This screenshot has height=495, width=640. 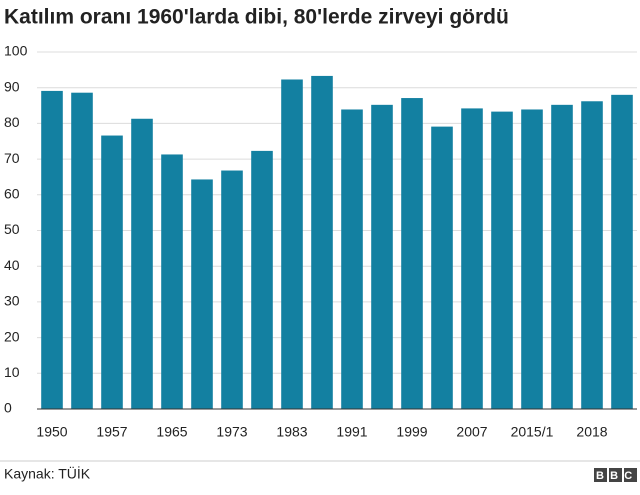 I want to click on brand: BBC, so click(x=617, y=476).